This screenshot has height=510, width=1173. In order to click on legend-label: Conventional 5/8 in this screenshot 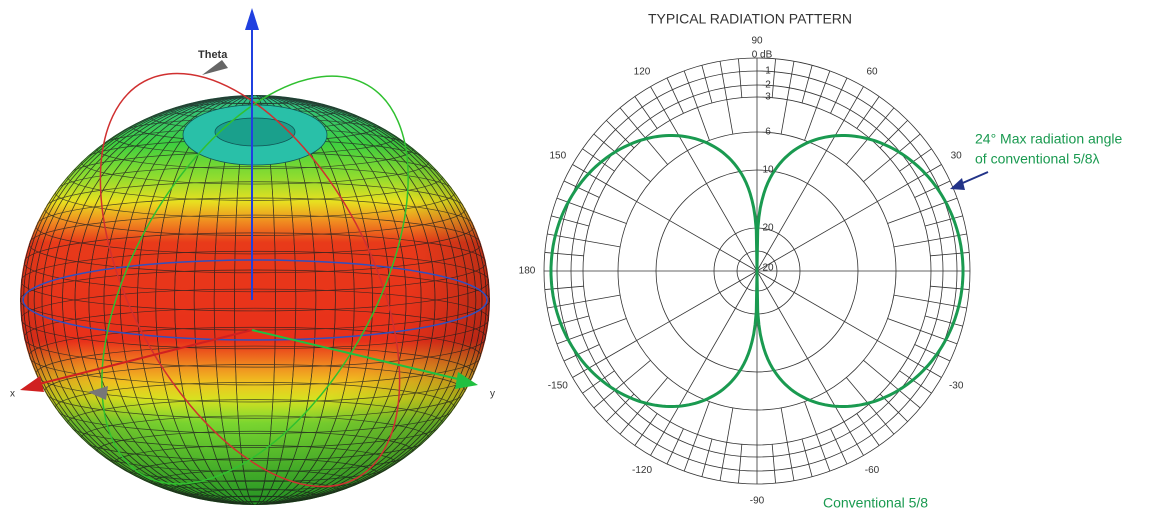, I will do `click(875, 502)`.